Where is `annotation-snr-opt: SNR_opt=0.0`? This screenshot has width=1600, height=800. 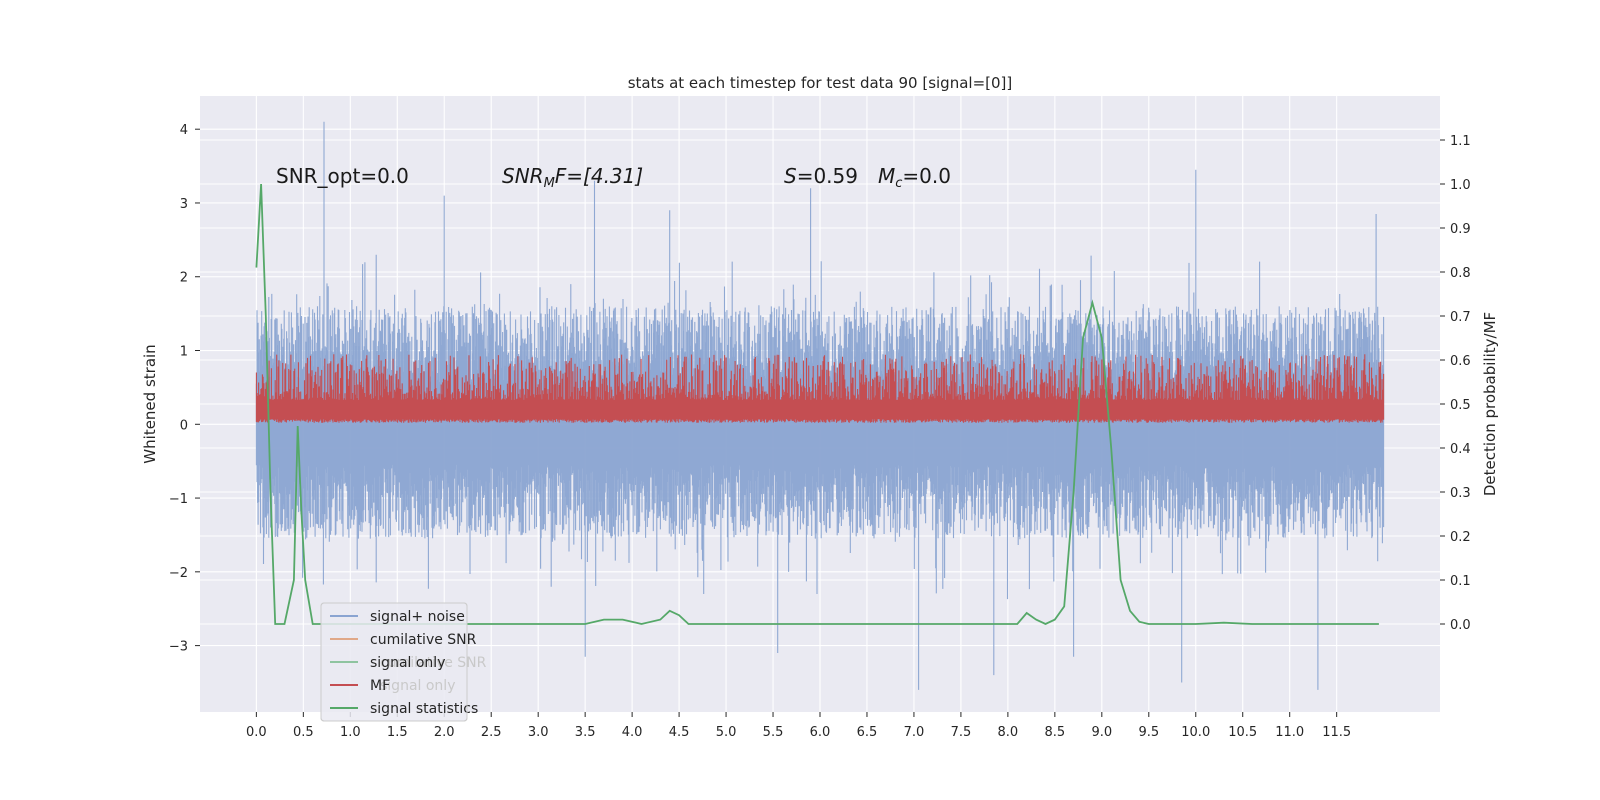 annotation-snr-opt: SNR_opt=0.0 is located at coordinates (342, 176).